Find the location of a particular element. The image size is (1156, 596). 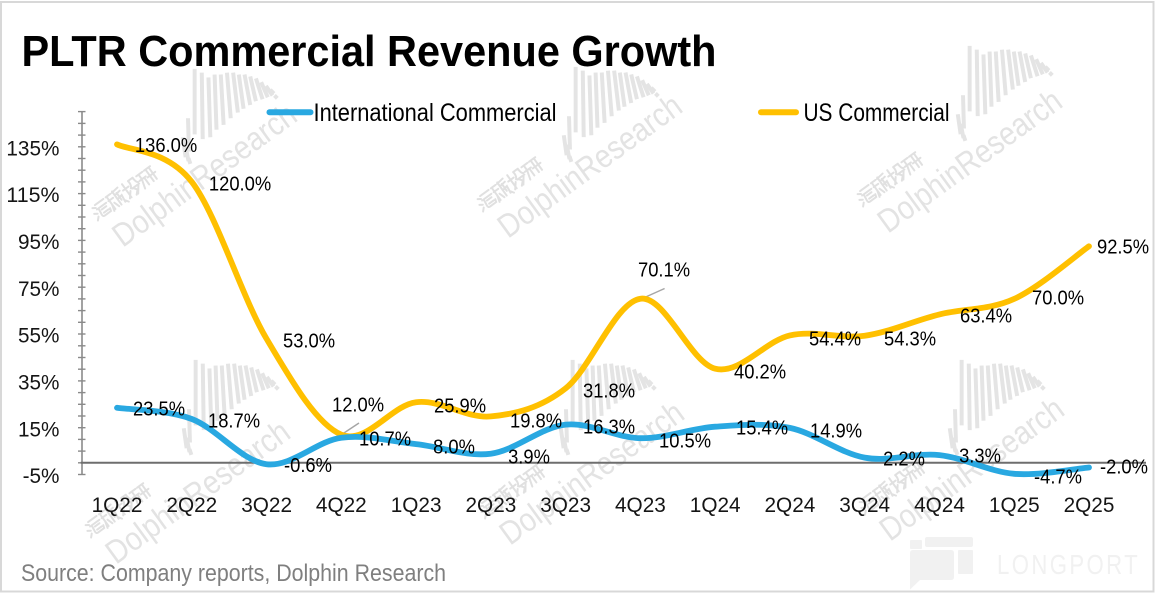

svg-text: 63.4% is located at coordinates (986, 317).